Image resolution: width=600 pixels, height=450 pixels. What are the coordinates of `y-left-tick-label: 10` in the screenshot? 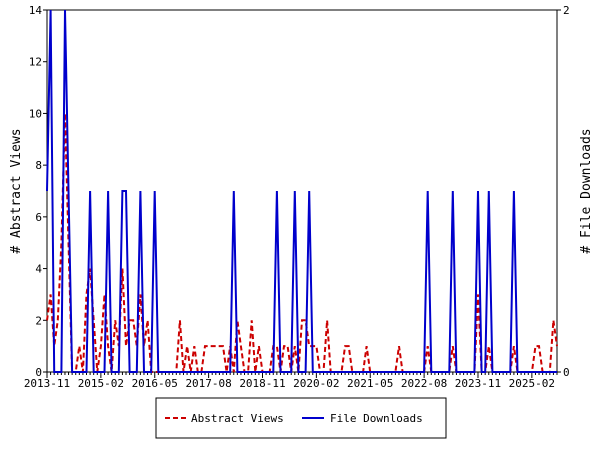 It's located at (35, 113).